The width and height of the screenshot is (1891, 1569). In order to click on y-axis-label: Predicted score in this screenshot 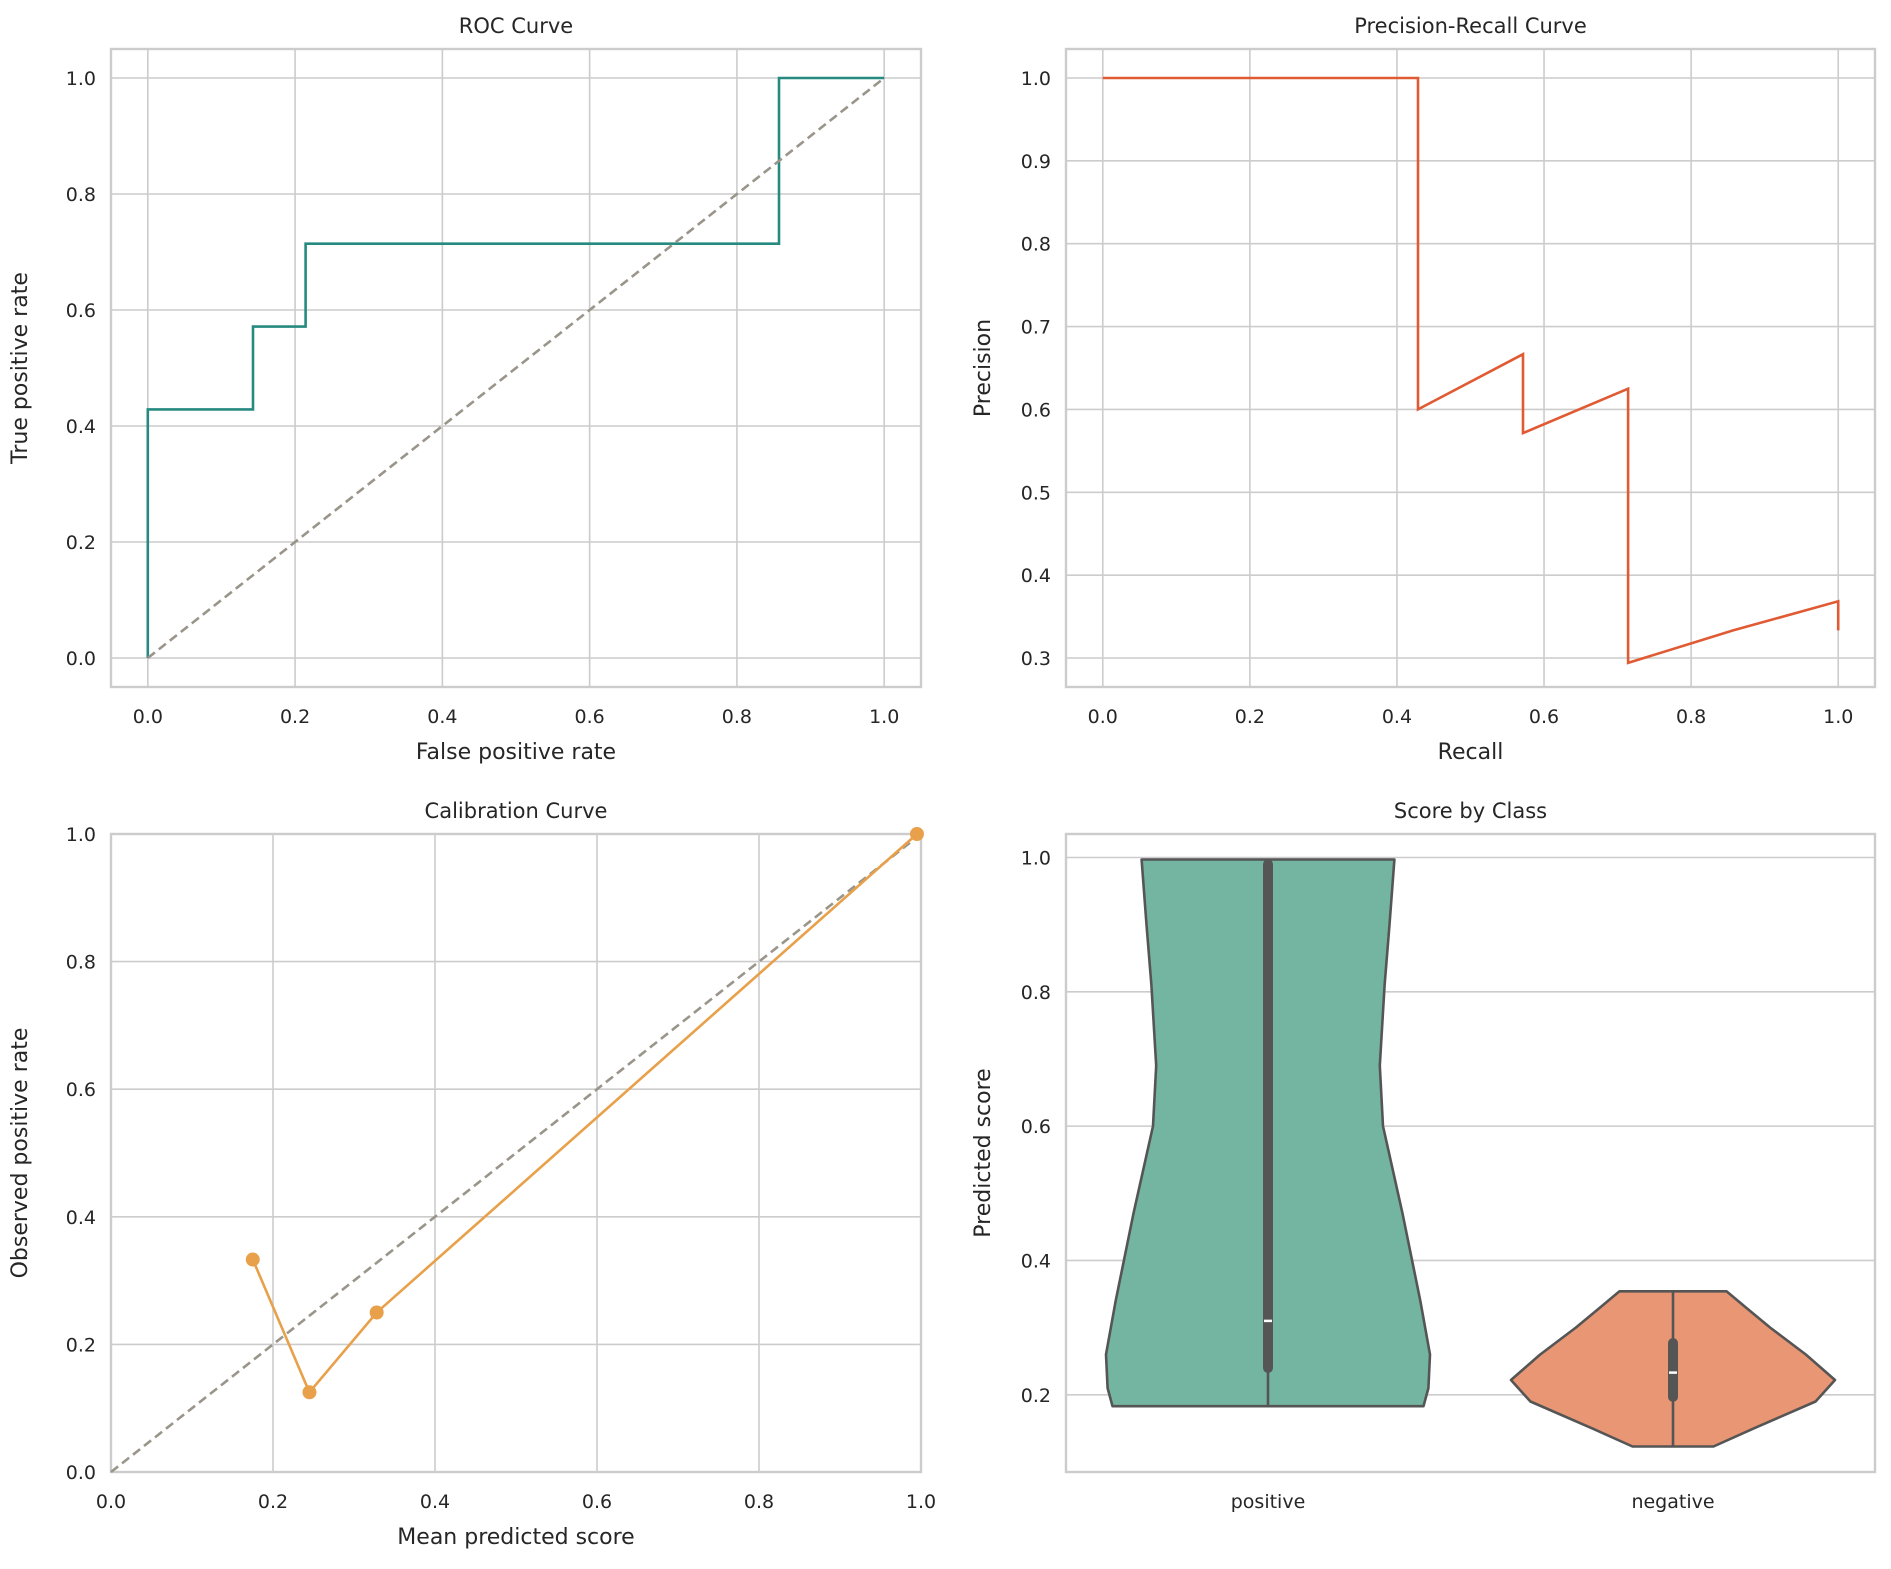, I will do `click(983, 1152)`.